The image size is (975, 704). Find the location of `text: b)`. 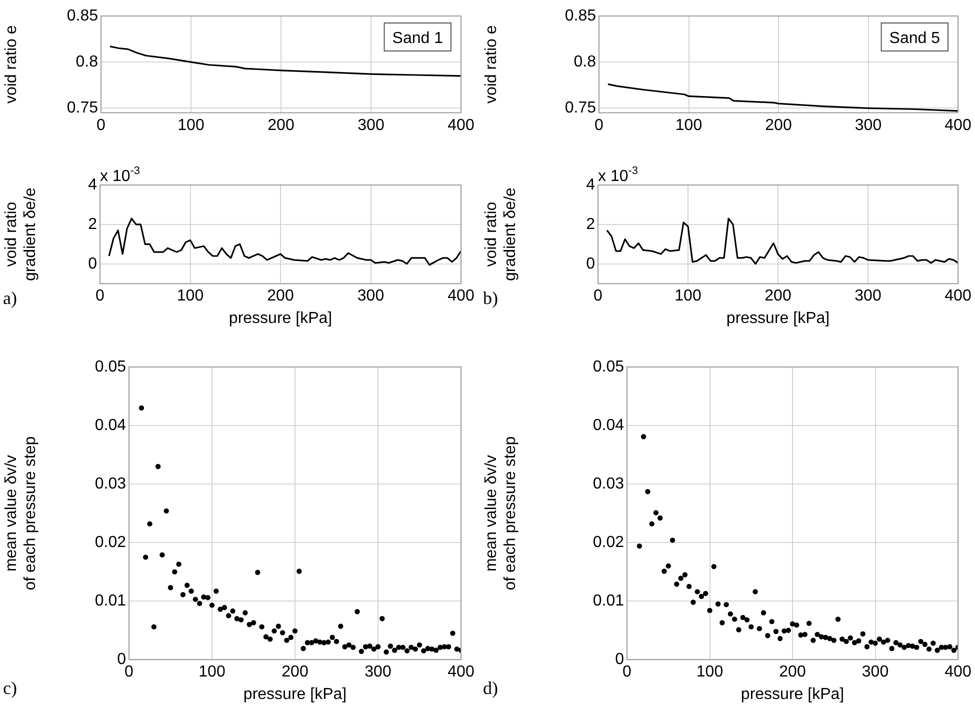

text: b) is located at coordinates (490, 298).